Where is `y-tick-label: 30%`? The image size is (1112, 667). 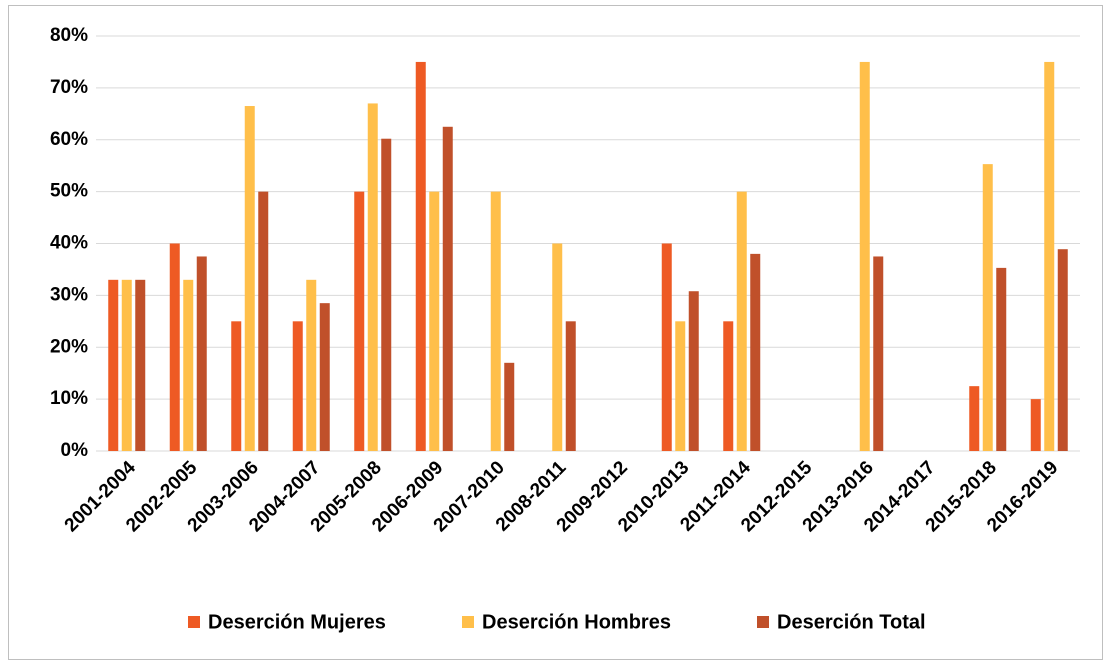 y-tick-label: 30% is located at coordinates (69, 294).